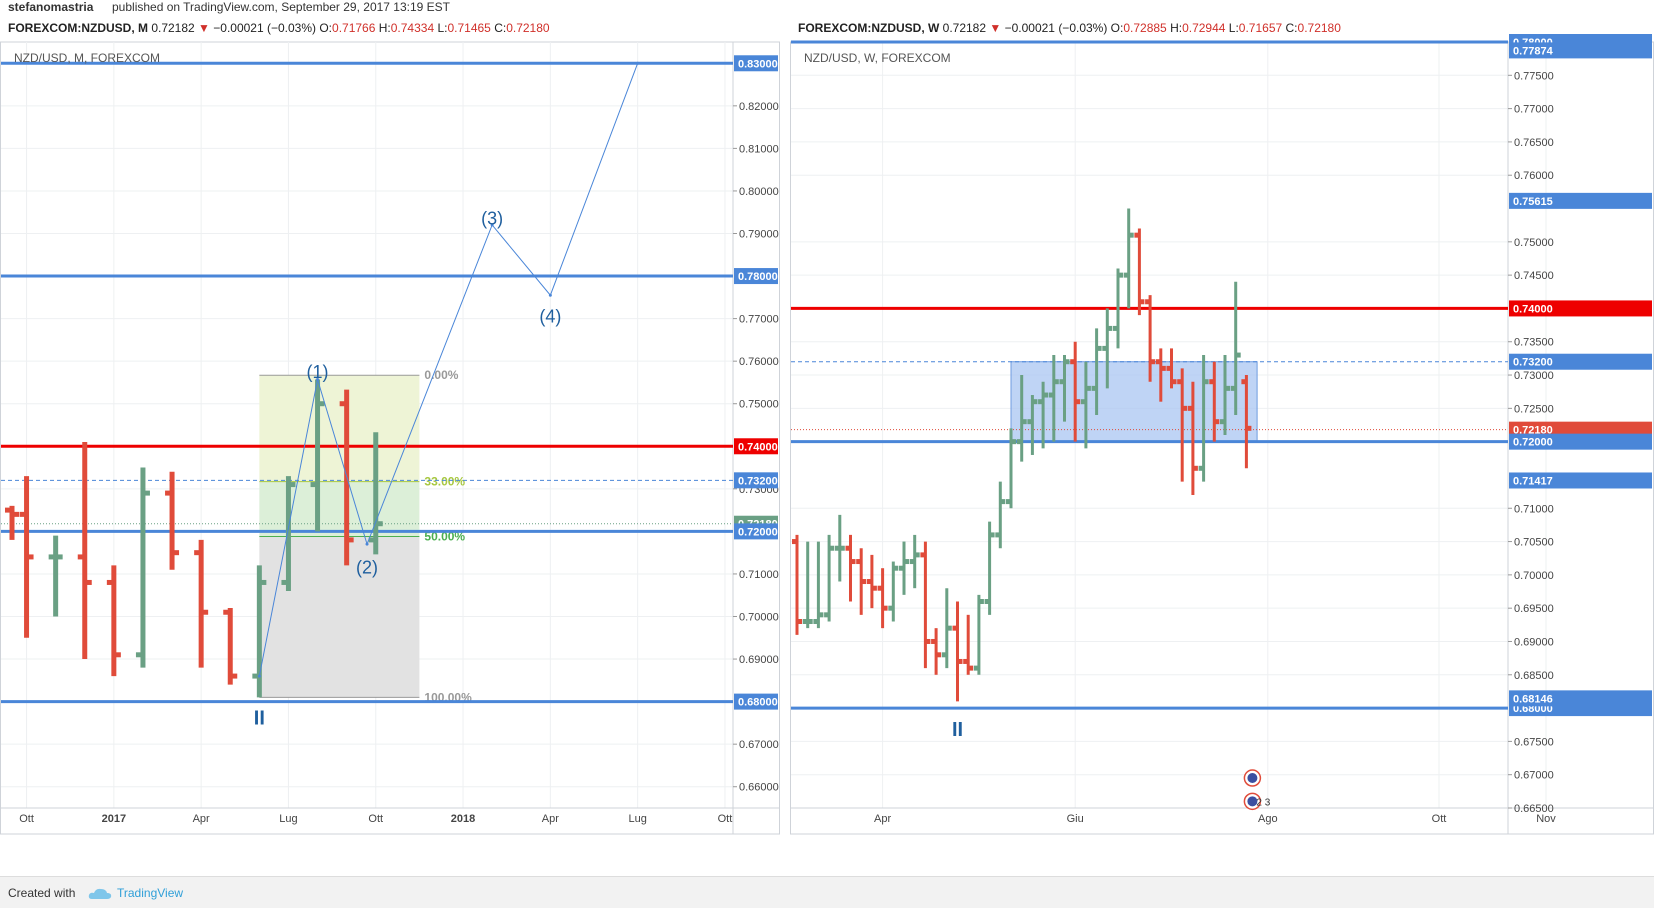  Describe the element at coordinates (1533, 699) in the screenshot. I see `price-label-text: 0.68146` at that location.